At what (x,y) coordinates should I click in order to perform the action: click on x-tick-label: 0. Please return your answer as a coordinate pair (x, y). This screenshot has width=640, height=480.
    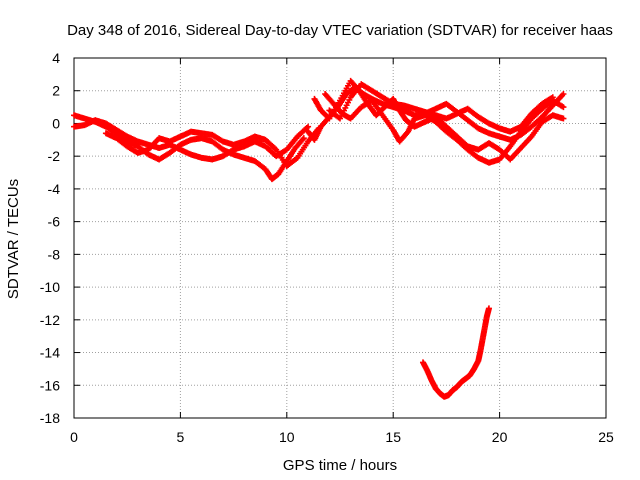
    Looking at the image, I should click on (74, 437).